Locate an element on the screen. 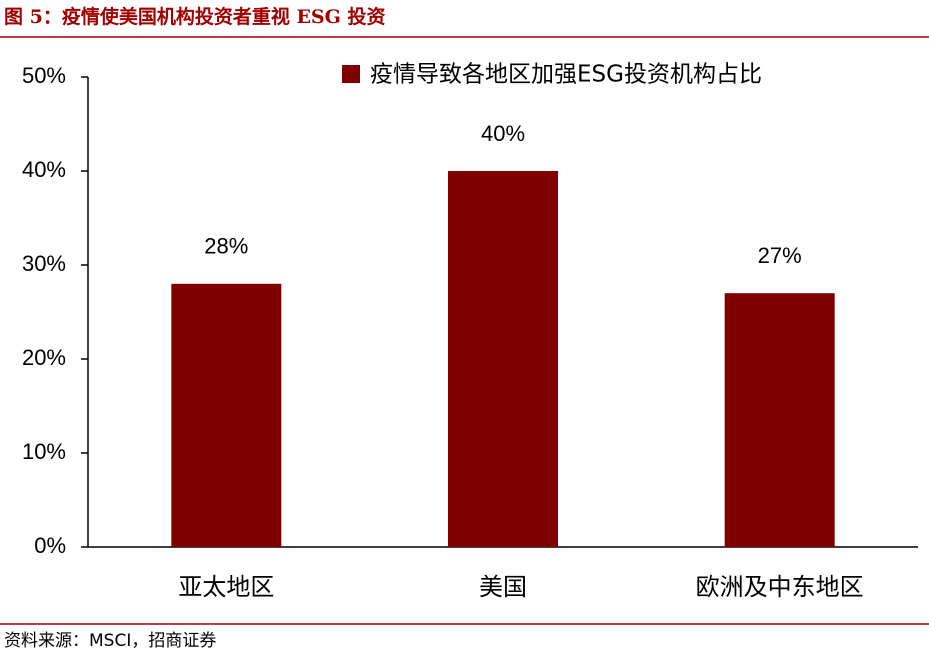  x-tick-label: 美国 is located at coordinates (503, 587).